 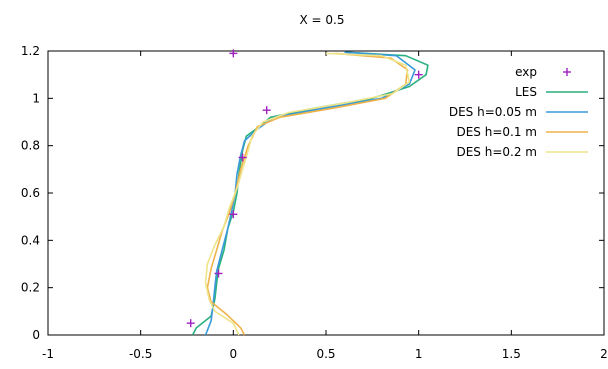 I want to click on legend-entry-des-h-0-05-m: DES h=0.05 m, so click(x=518, y=112).